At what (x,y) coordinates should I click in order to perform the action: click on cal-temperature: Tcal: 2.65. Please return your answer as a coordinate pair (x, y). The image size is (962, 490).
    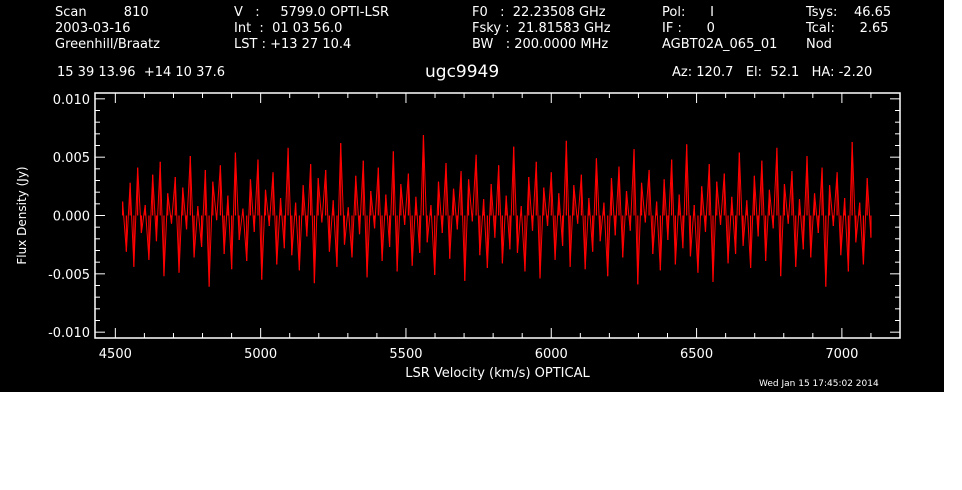
    Looking at the image, I should click on (847, 28).